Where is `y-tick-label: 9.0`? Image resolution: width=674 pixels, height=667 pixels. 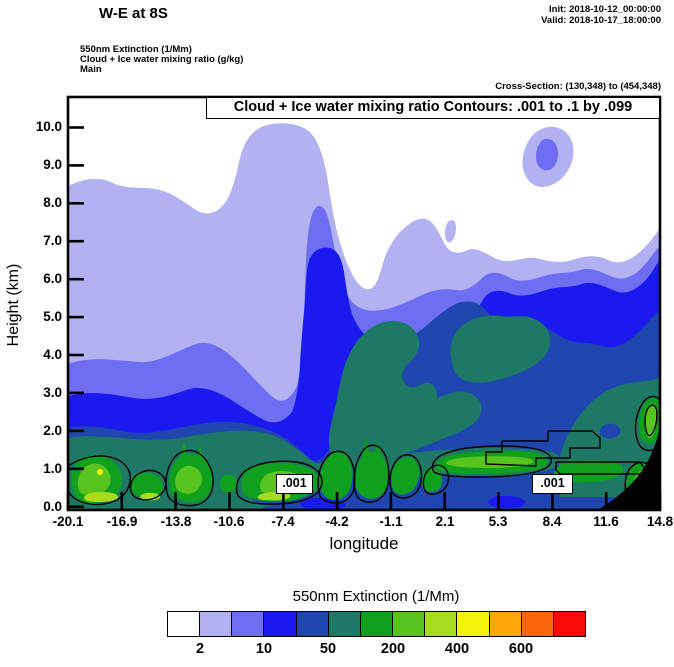
y-tick-label: 9.0 is located at coordinates (52, 164).